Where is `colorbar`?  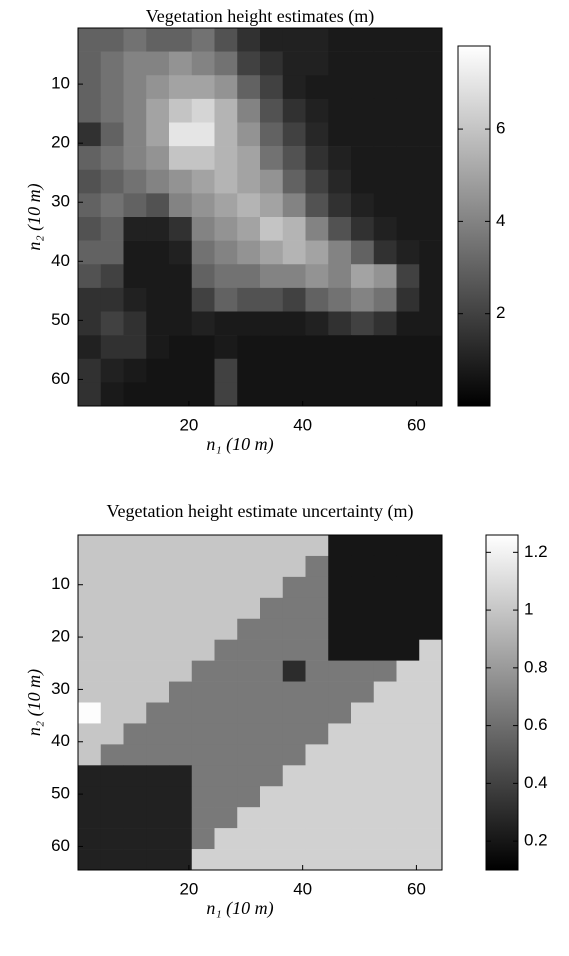 colorbar is located at coordinates (502, 702).